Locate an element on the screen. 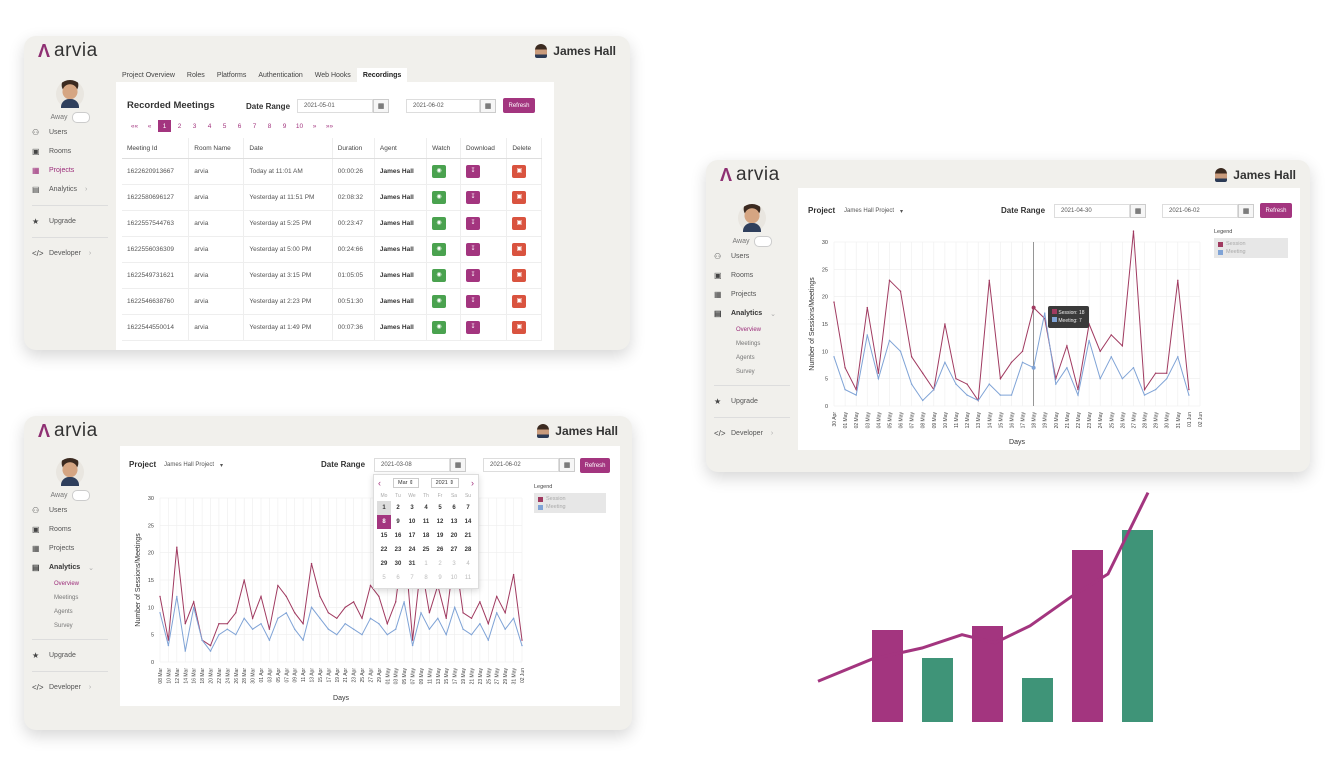 This screenshot has width=1340, height=784. delete-button: ▣ is located at coordinates (519, 249).